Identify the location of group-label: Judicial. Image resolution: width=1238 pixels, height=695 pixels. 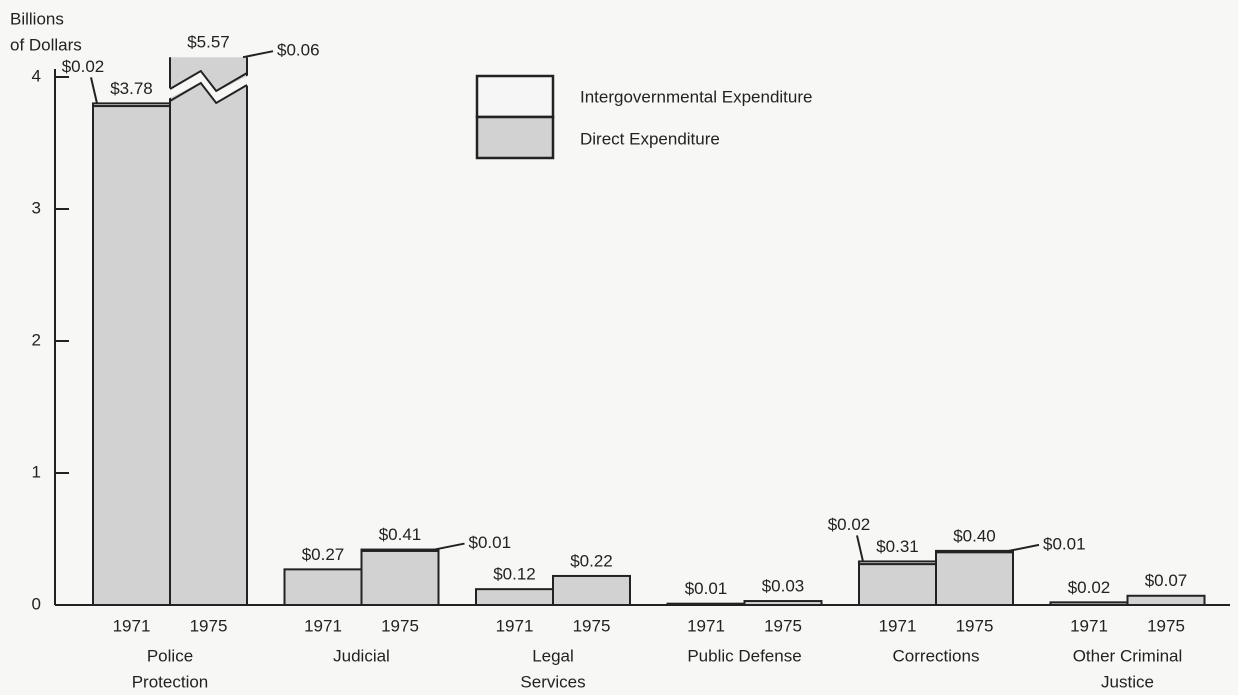
(361, 655).